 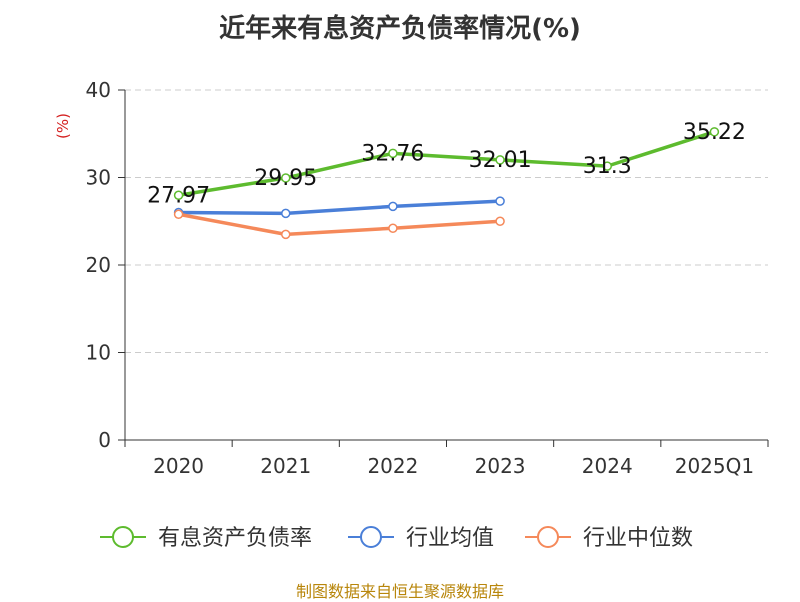 I want to click on y-tick-label: 40, so click(x=98, y=90).